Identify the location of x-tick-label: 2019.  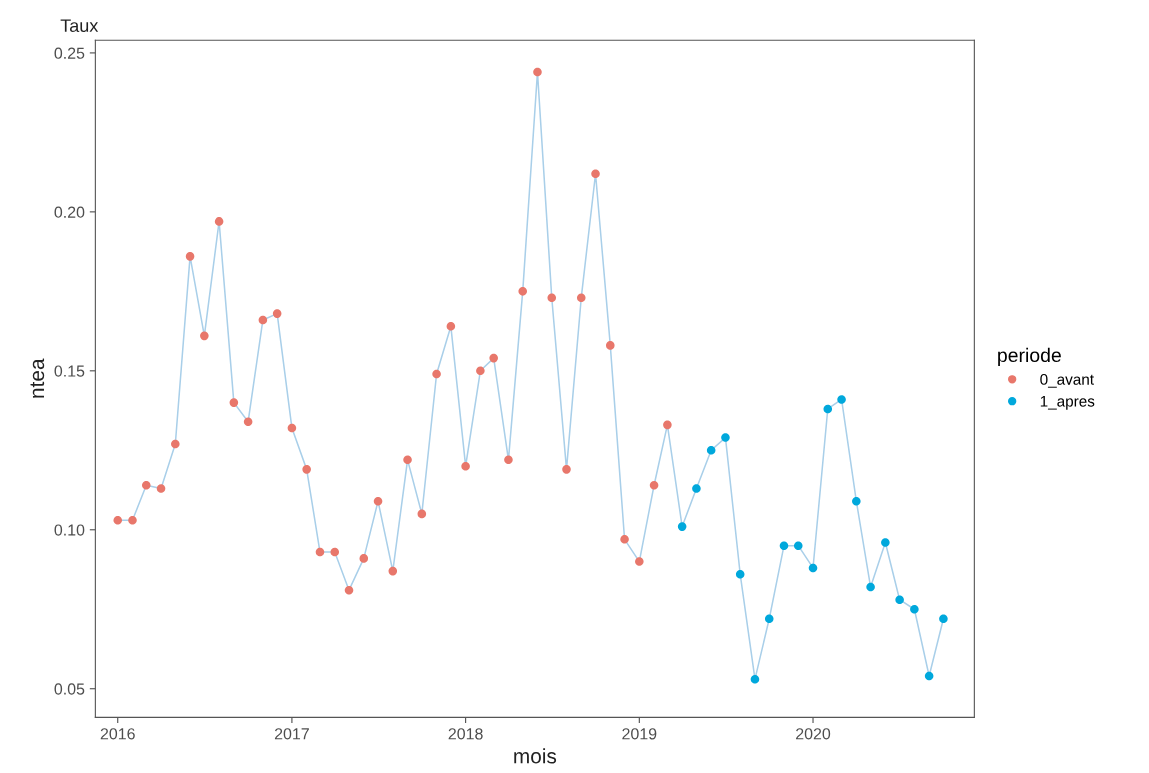
(639, 734).